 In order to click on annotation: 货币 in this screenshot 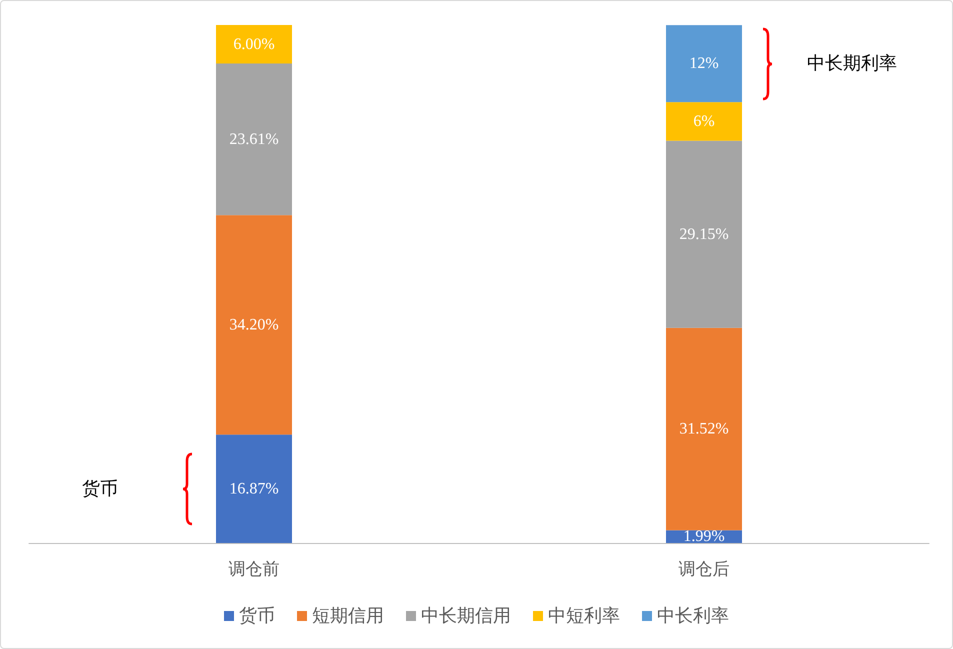, I will do `click(100, 489)`.